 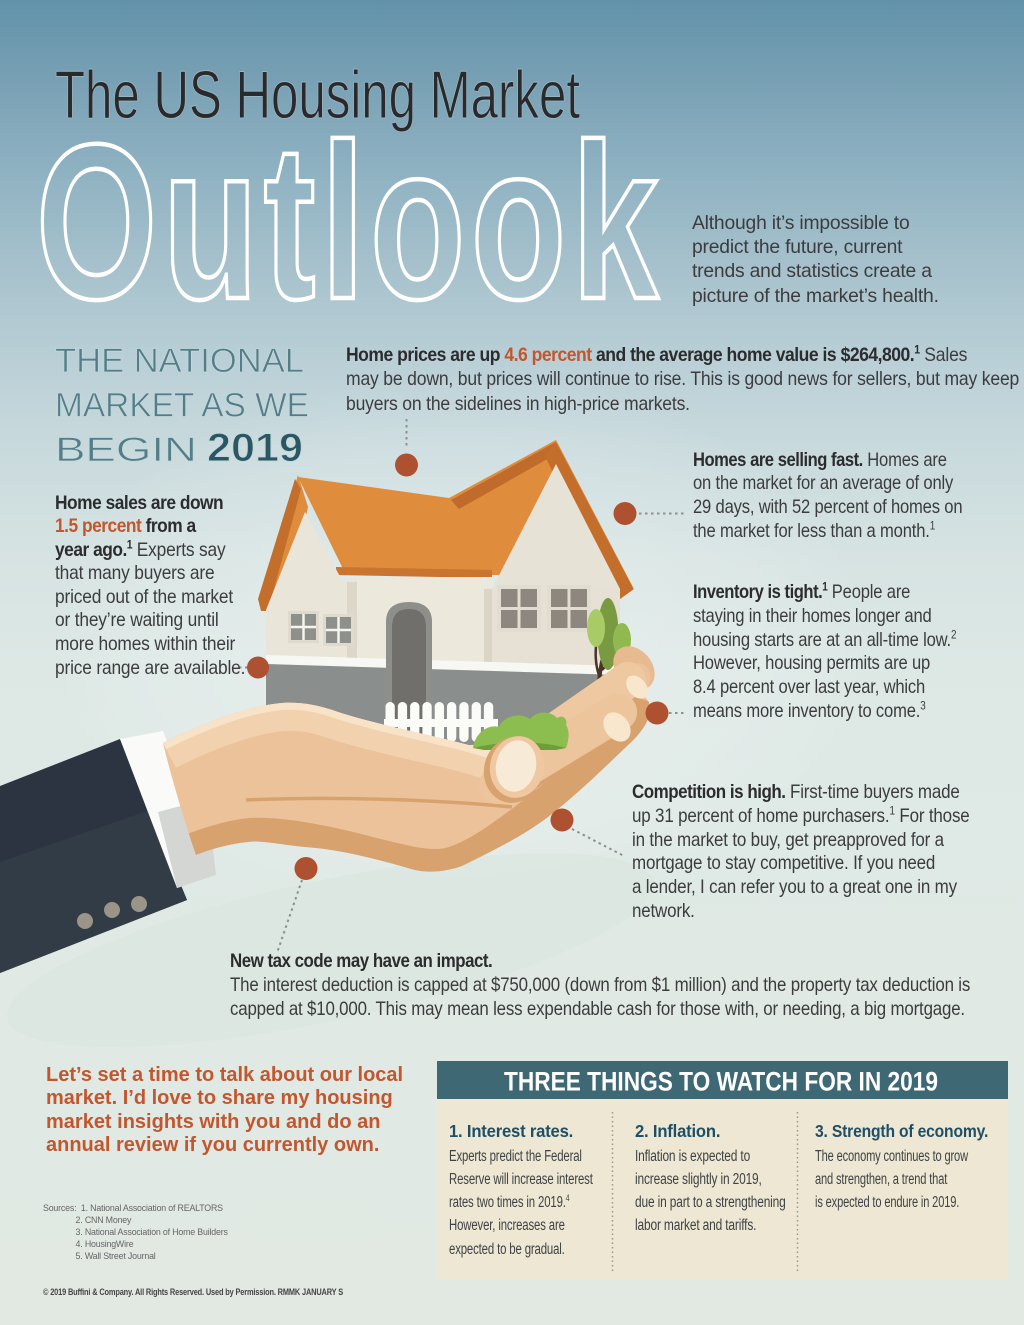 I want to click on svg-text:THREE THINGS TO WATCH FOR IN 2: THREE THINGS TO WATCH FOR IN 2019, so click(x=721, y=1082).